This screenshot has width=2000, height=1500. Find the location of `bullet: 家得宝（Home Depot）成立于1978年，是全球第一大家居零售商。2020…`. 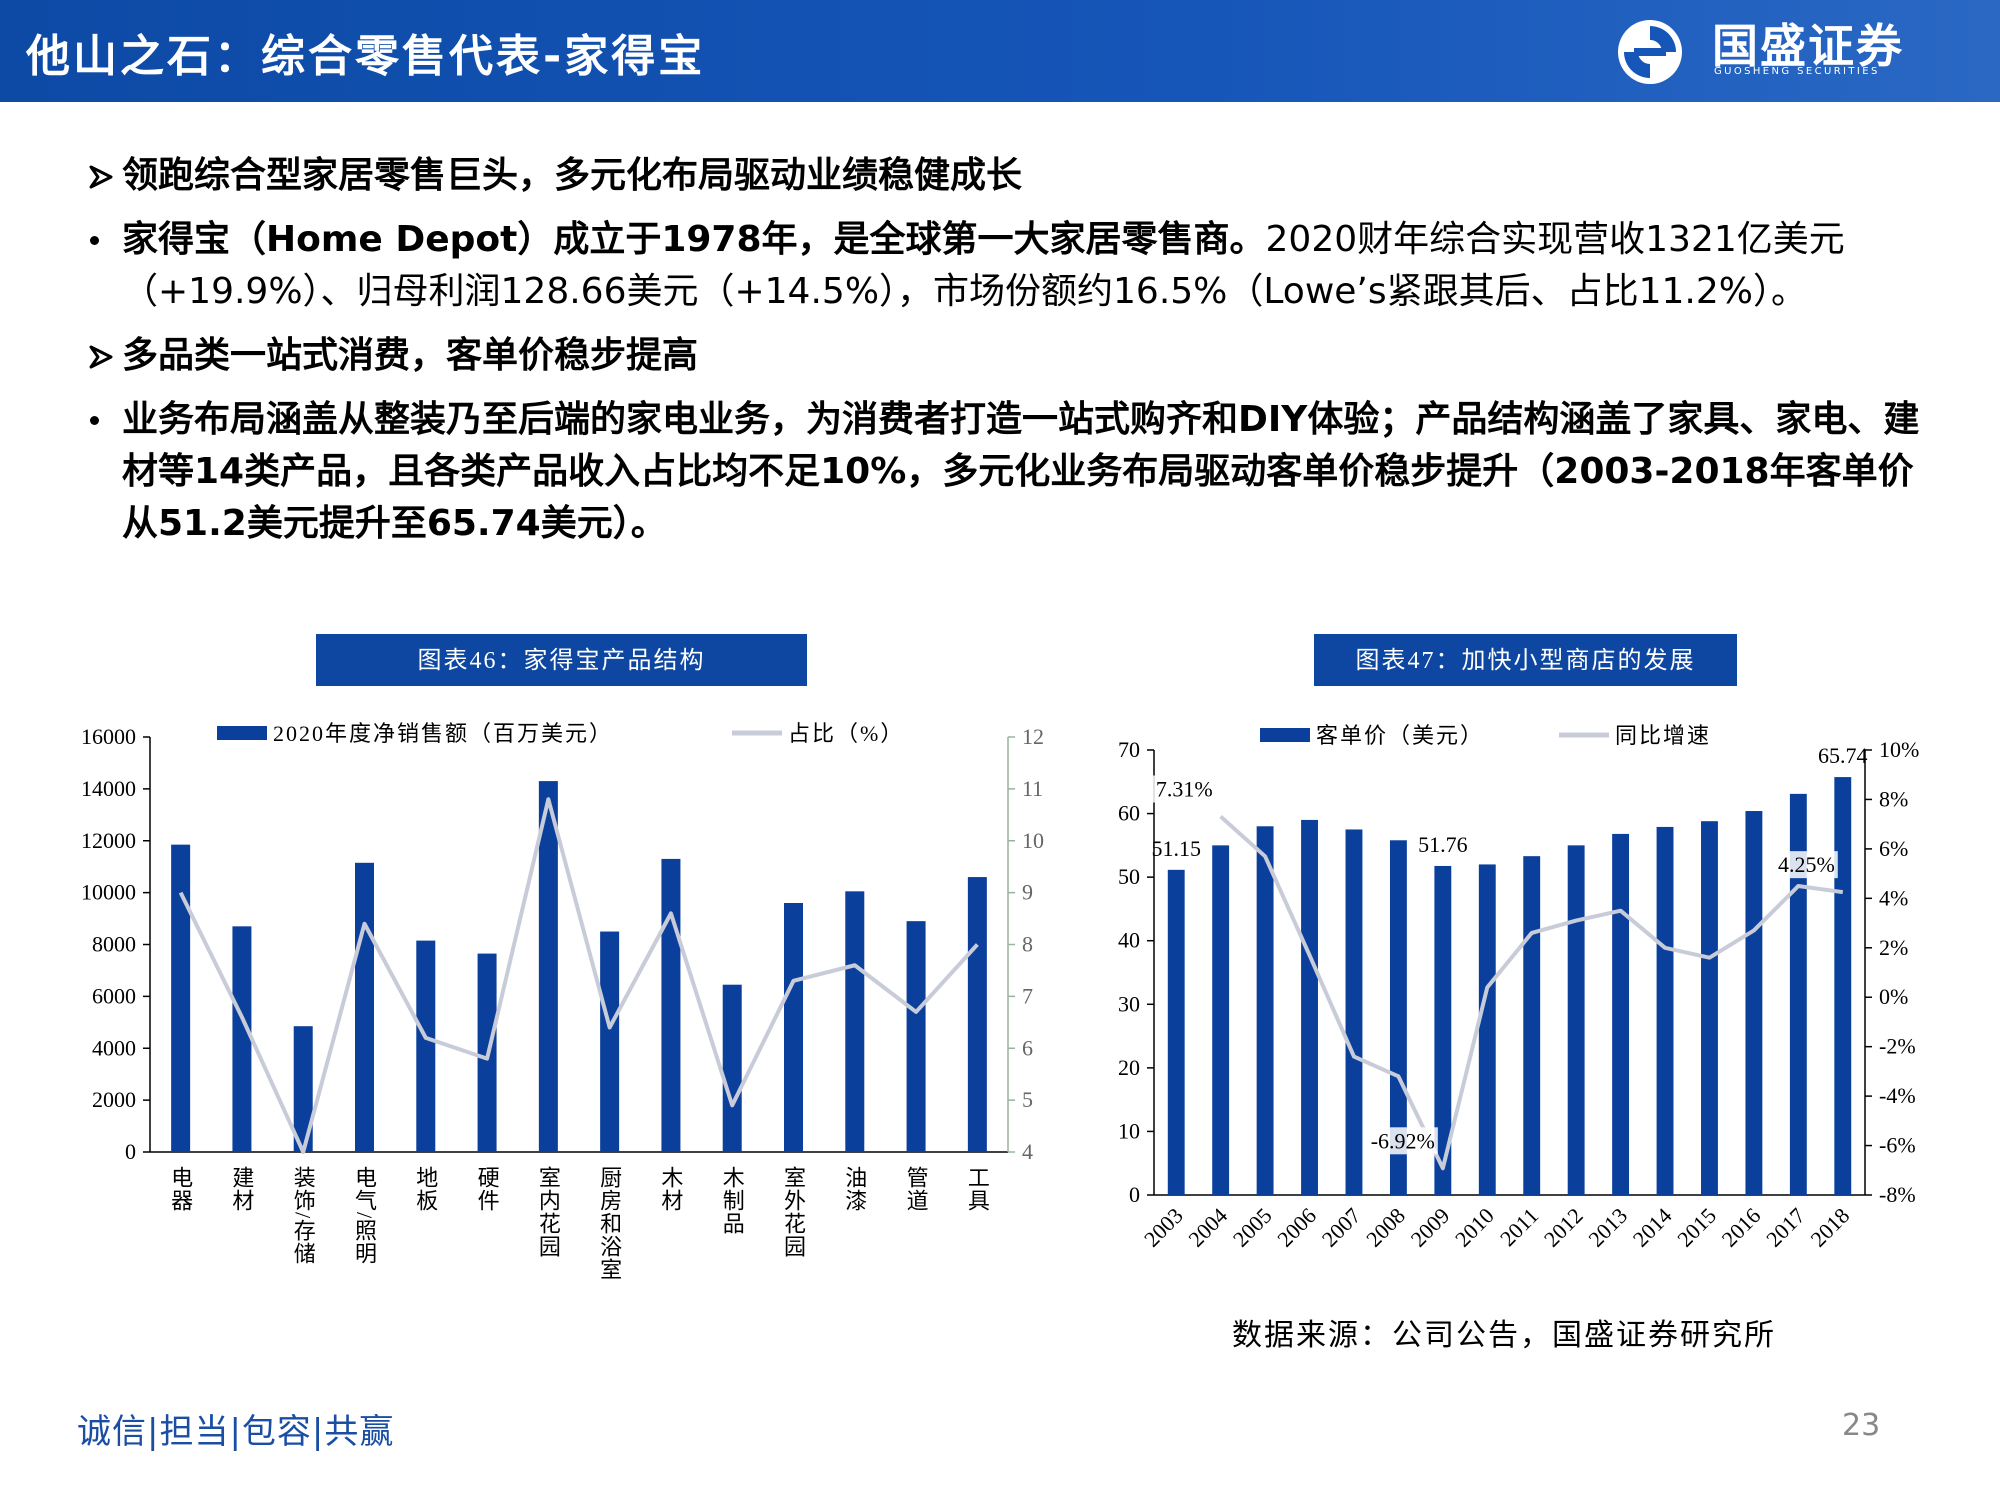

bullet: 家得宝（Home Depot）成立于1978年，是全球第一大家居零售商。2020… is located at coordinates (1004, 266).